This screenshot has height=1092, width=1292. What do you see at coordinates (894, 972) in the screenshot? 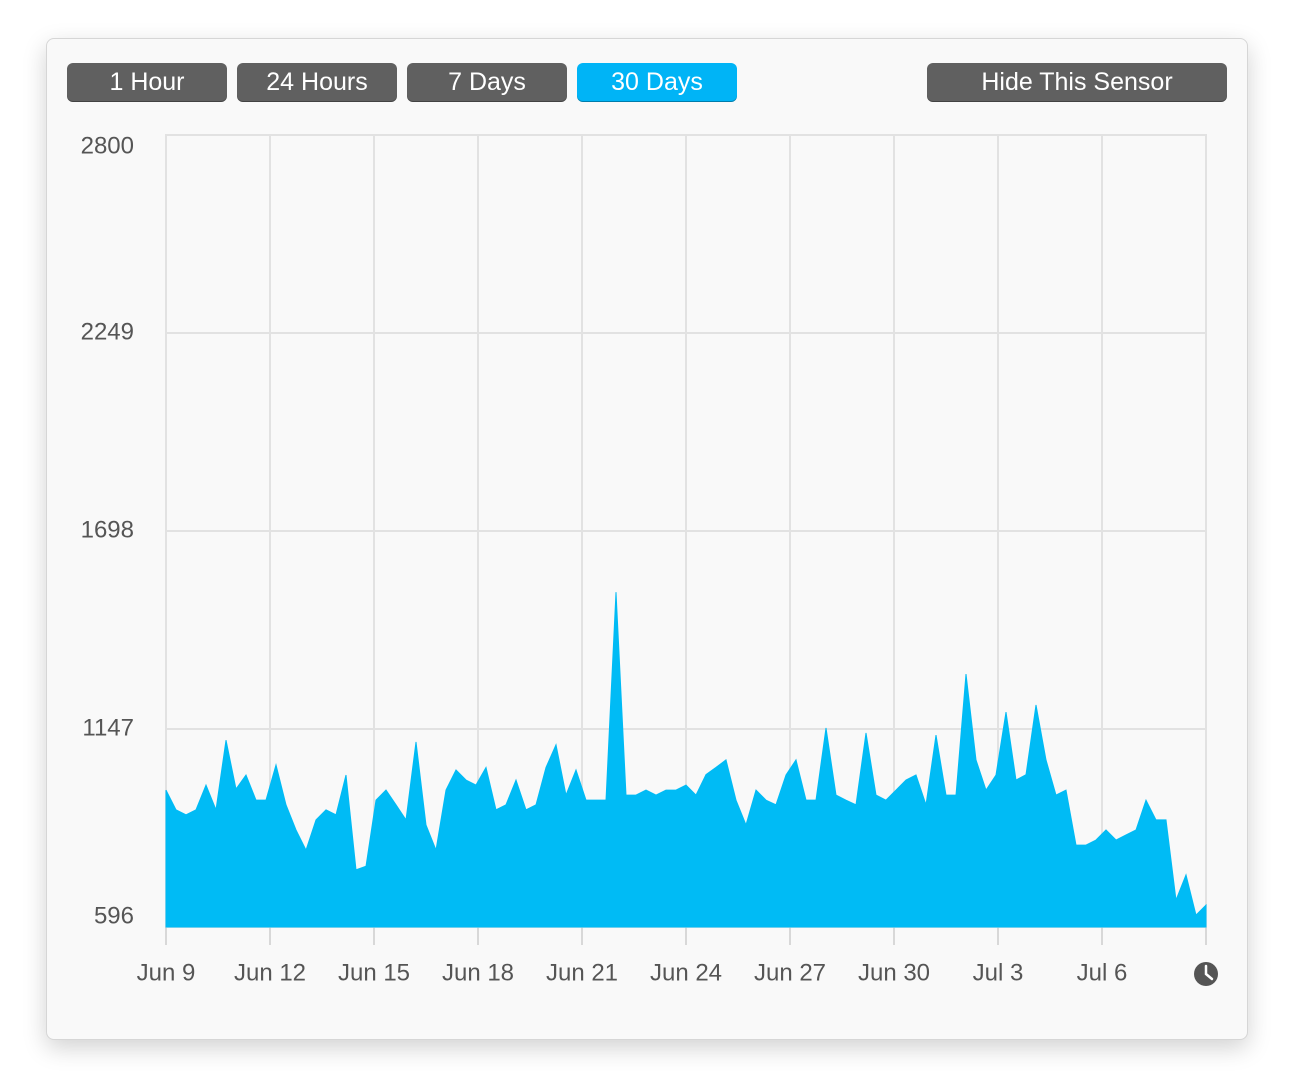
I see `x-tick-label: Jun 30` at bounding box center [894, 972].